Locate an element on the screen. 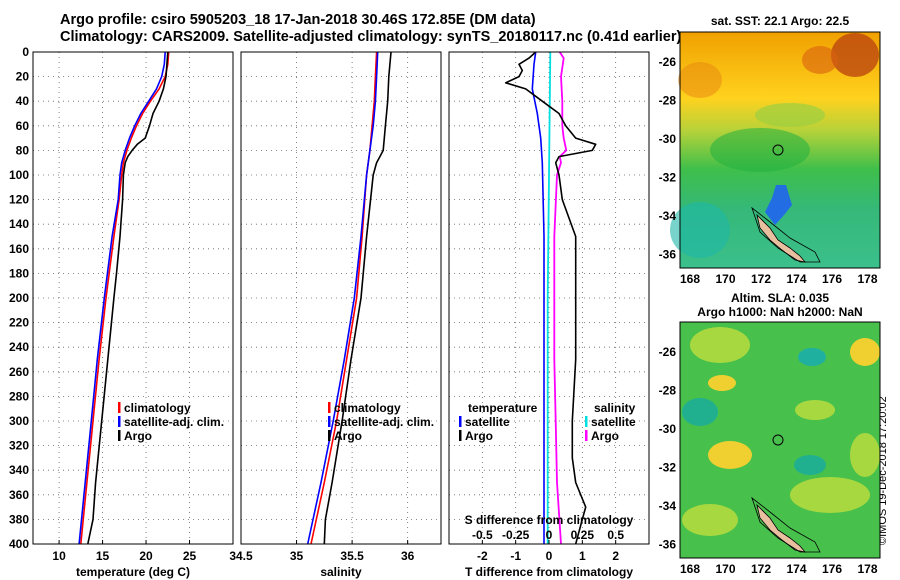 Image resolution: width=900 pixels, height=580 pixels. series-line-temperature-satellite is located at coordinates (538, 298).